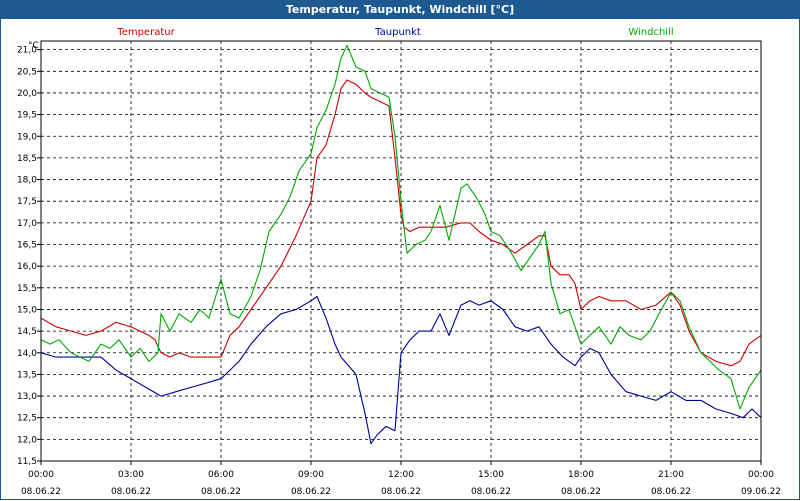 The width and height of the screenshot is (800, 501). What do you see at coordinates (27, 267) in the screenshot?
I see `y-tick-label: 16,0` at bounding box center [27, 267].